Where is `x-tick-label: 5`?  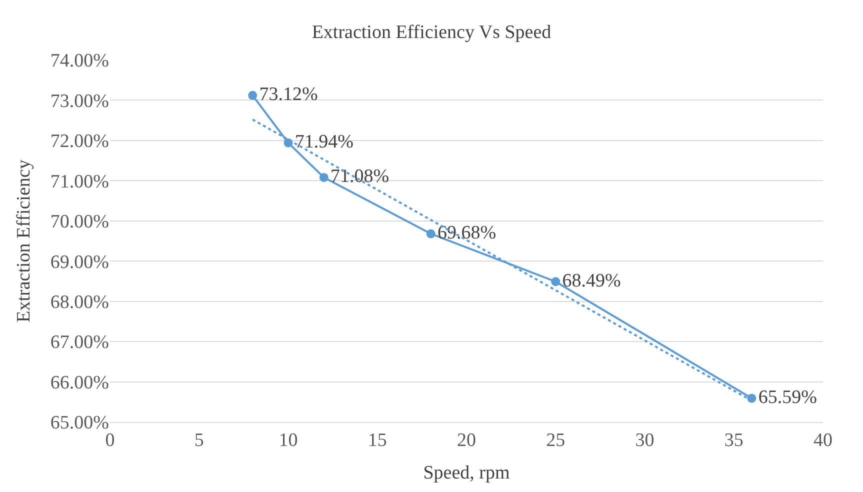 x-tick-label: 5 is located at coordinates (199, 440).